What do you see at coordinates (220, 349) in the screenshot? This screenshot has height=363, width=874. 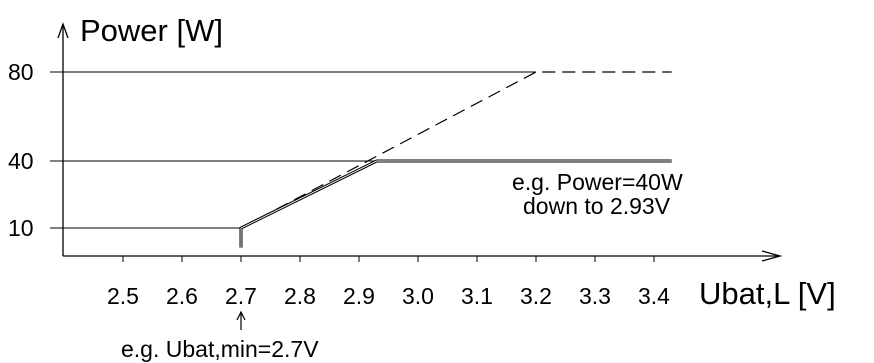 I see `ubat-min-note: e.g. Ubat,min=2.7V` at bounding box center [220, 349].